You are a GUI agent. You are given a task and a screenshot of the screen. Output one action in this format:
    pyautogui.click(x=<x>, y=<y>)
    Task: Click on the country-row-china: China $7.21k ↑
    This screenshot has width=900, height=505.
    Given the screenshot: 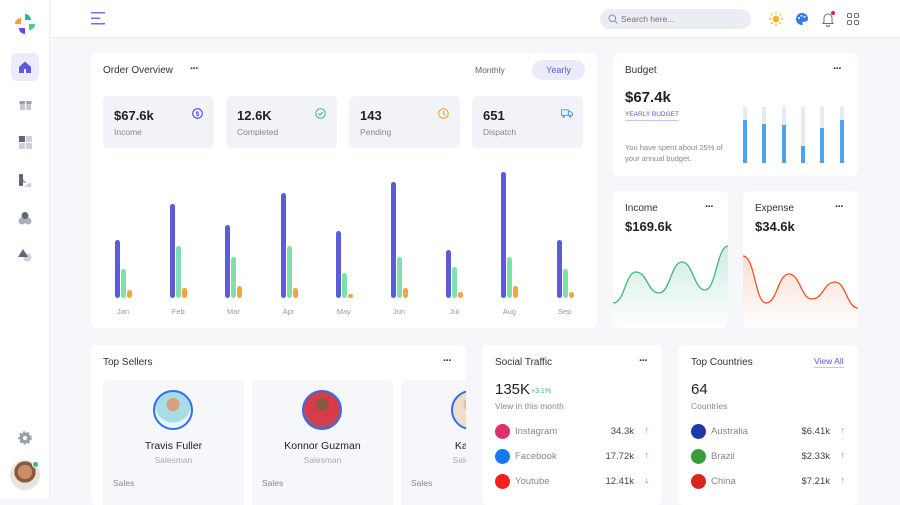 What is the action you would take?
    pyautogui.click(x=768, y=482)
    